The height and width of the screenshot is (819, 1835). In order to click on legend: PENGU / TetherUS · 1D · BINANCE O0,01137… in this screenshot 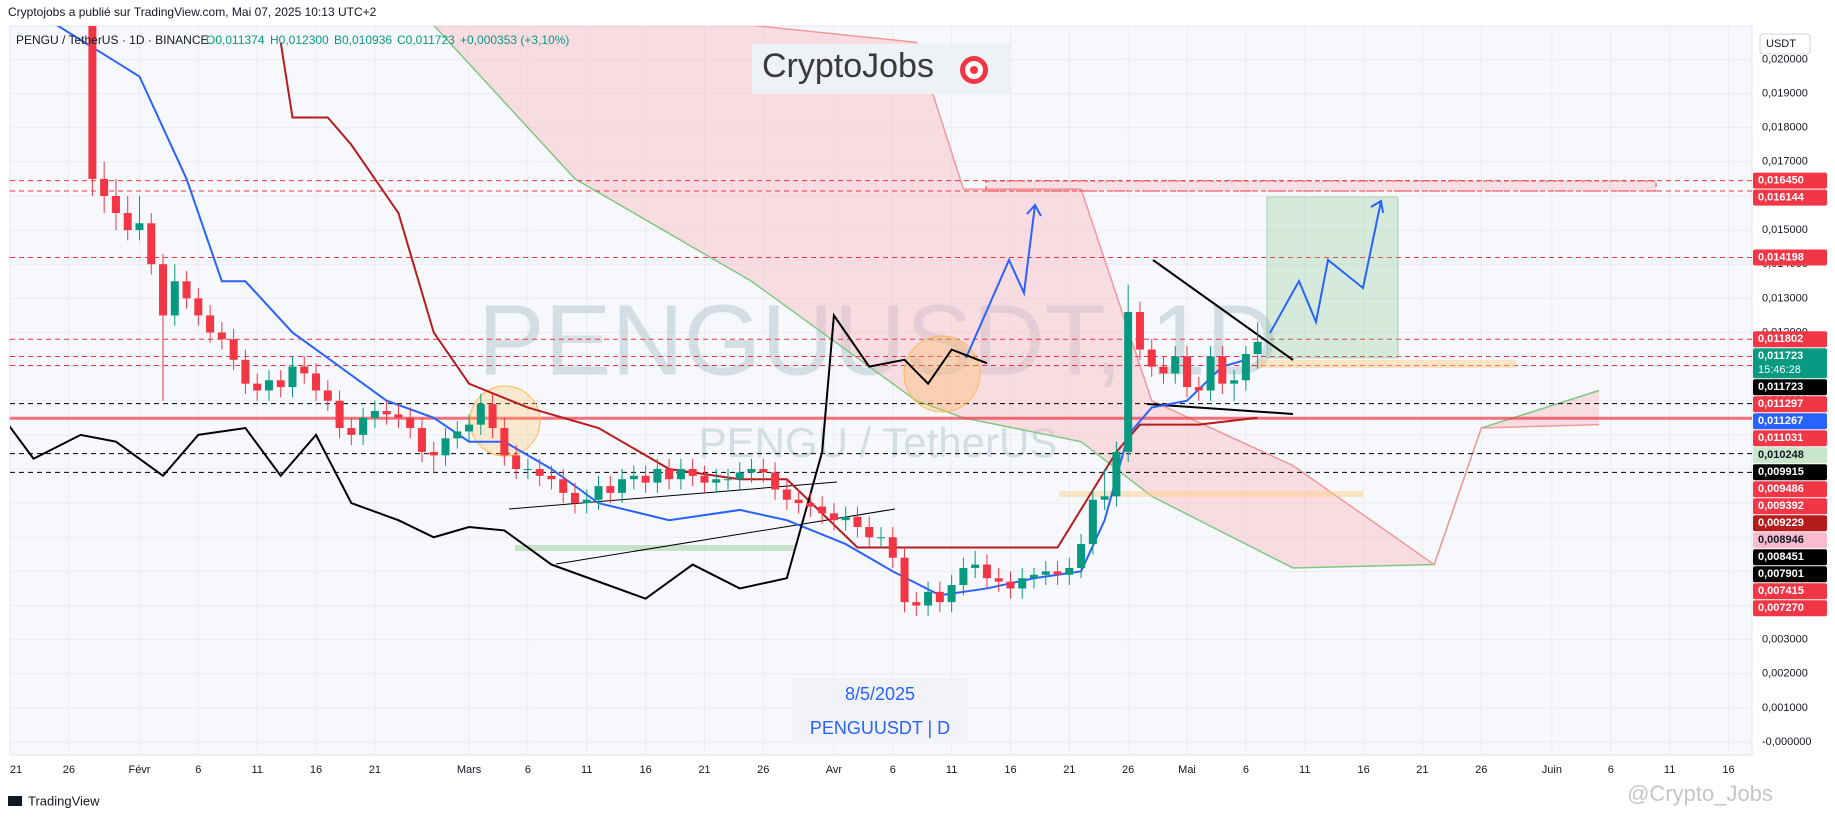, I will do `click(292, 40)`.